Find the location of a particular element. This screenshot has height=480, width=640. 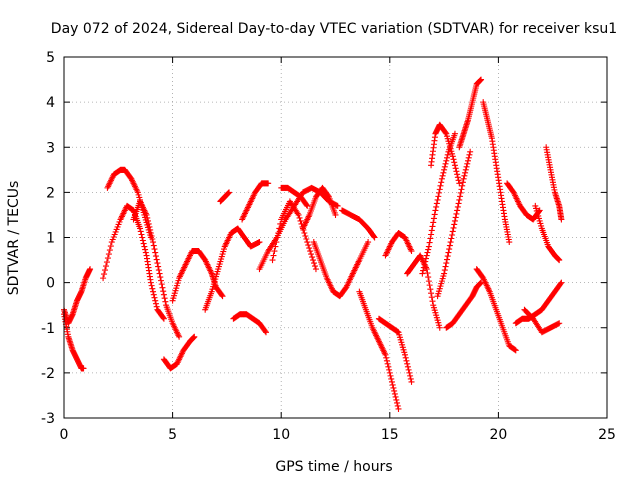

y-tick-label: -2 is located at coordinates (48, 374).